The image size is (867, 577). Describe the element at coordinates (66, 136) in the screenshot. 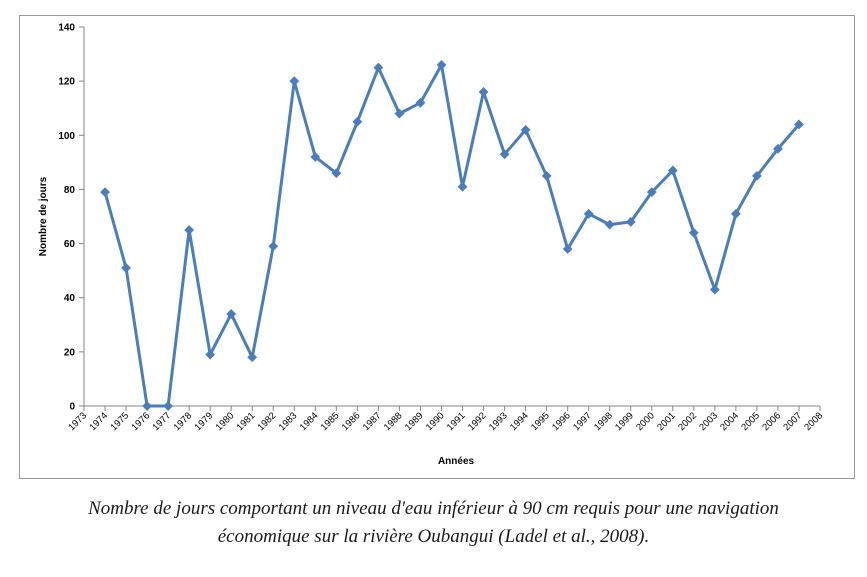

I see `y-tick-label: 100` at that location.